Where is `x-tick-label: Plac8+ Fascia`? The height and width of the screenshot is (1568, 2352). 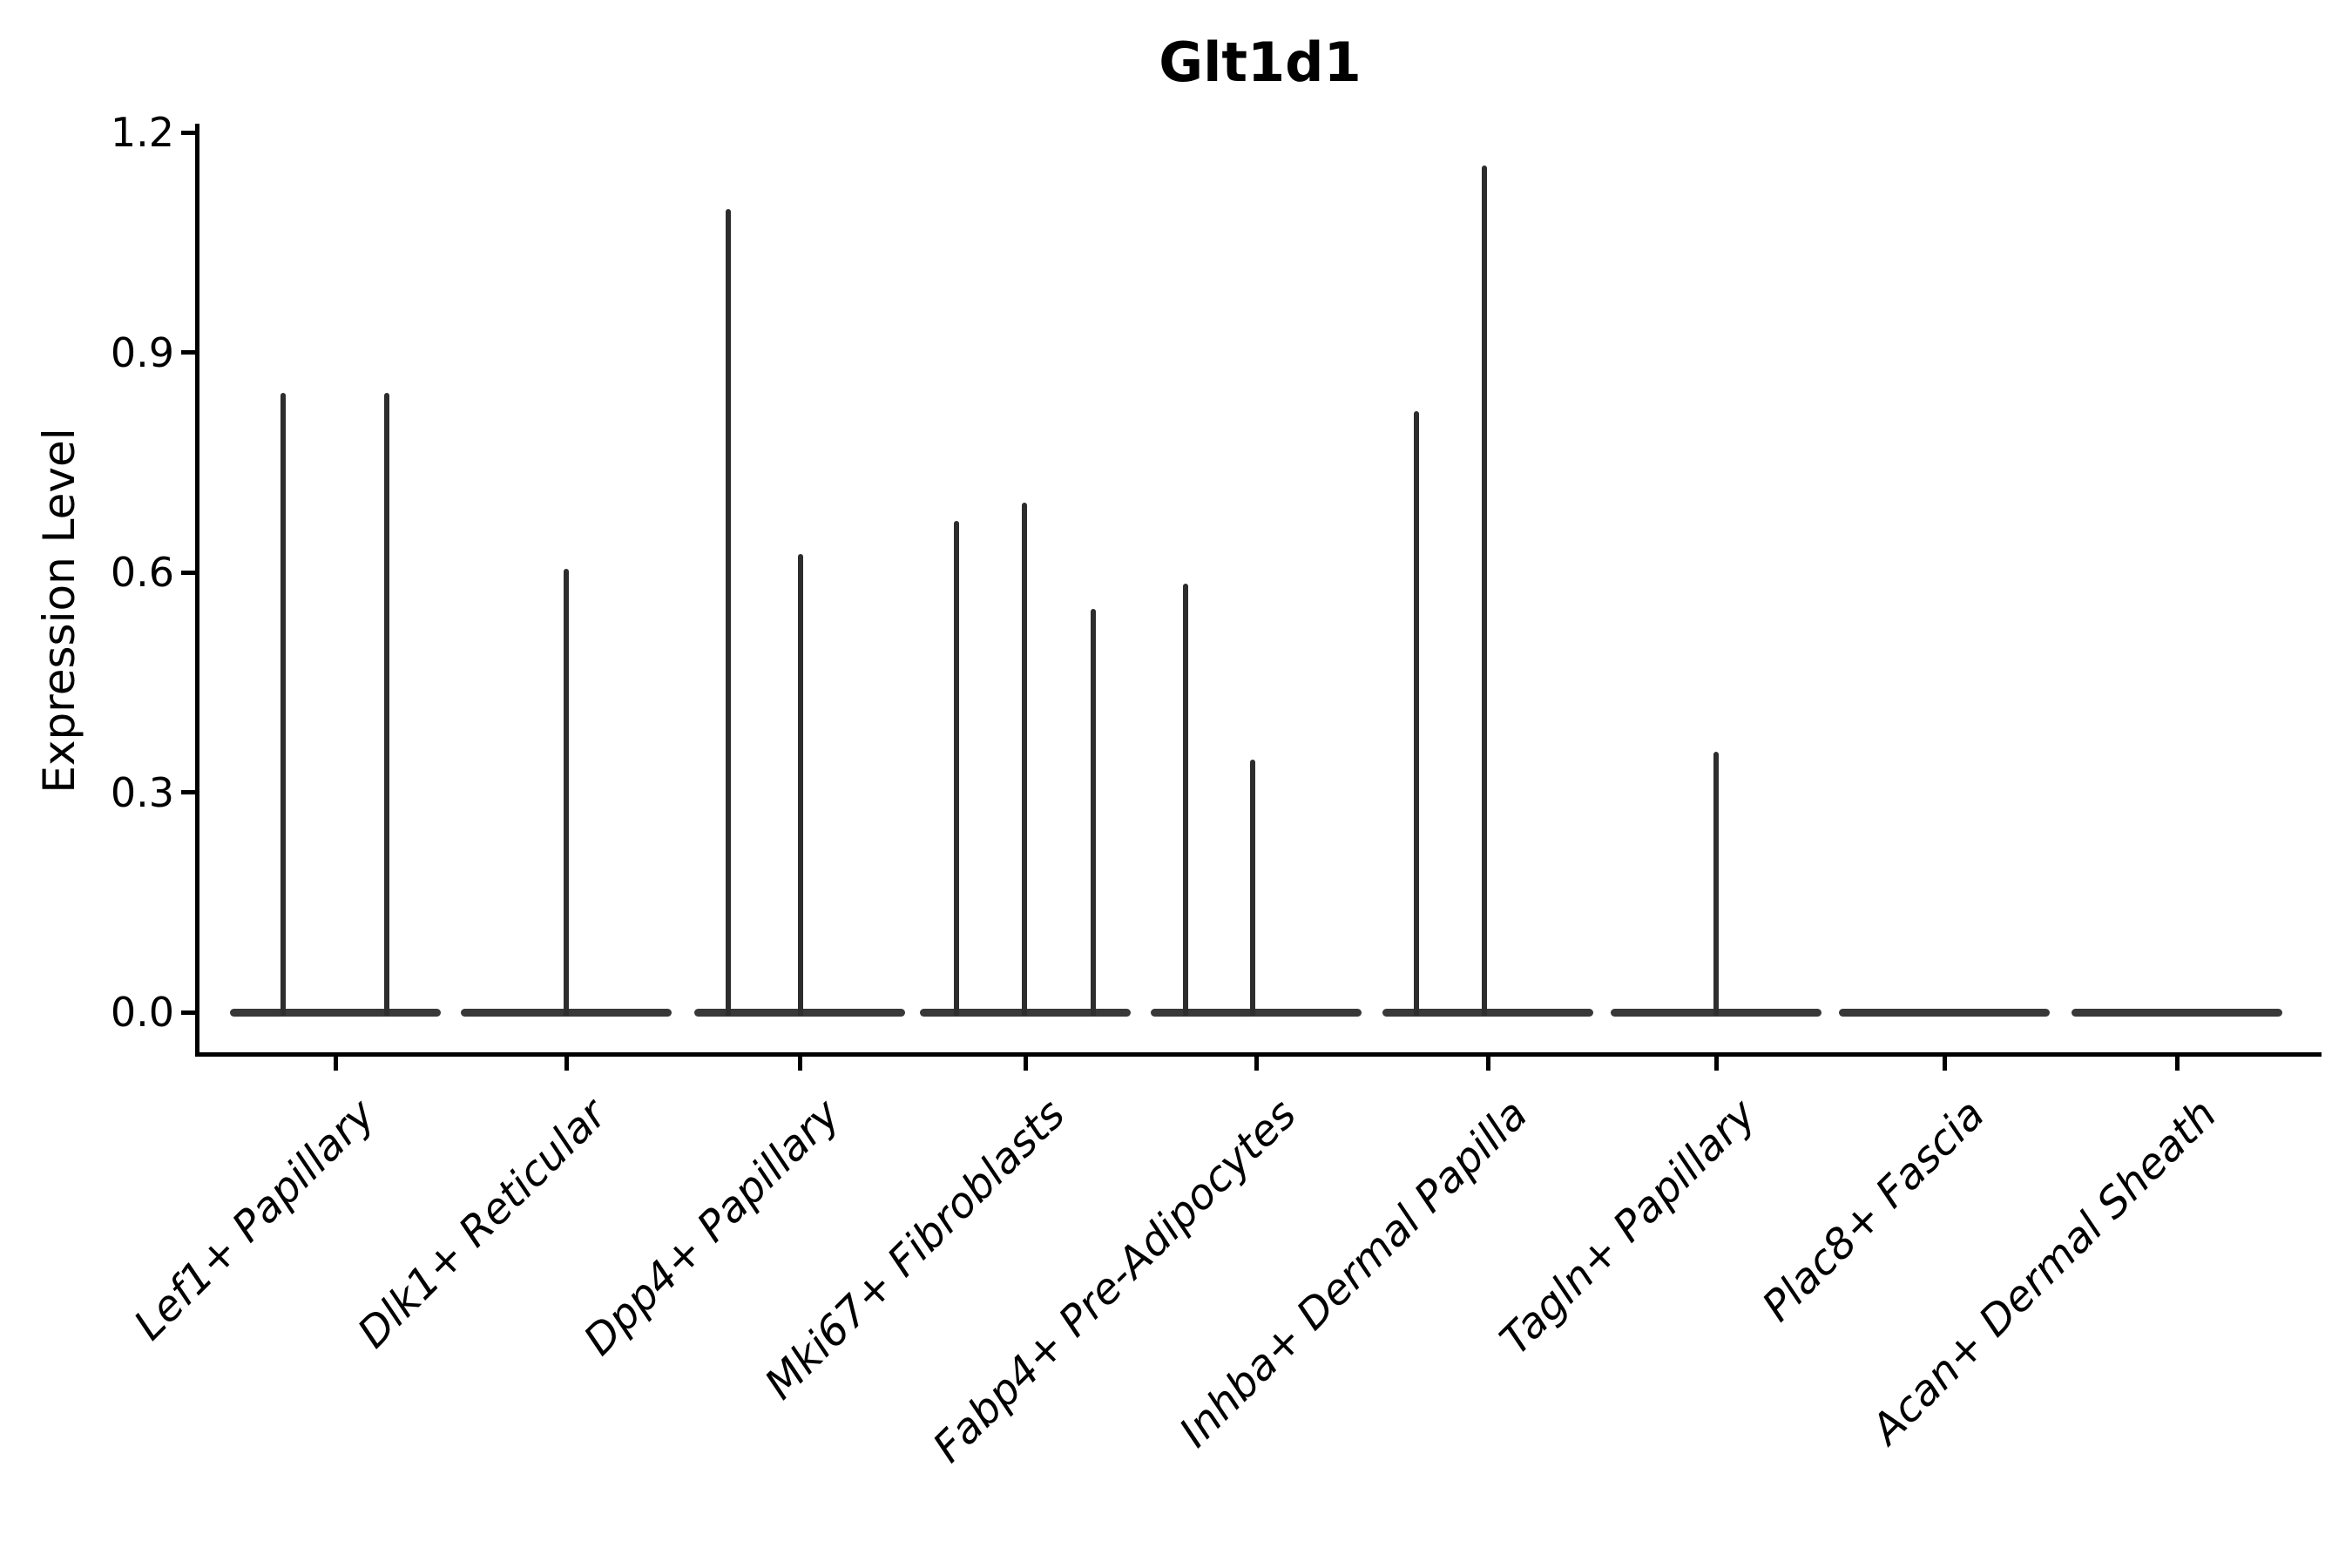 x-tick-label: Plac8+ Fascia is located at coordinates (1874, 1211).